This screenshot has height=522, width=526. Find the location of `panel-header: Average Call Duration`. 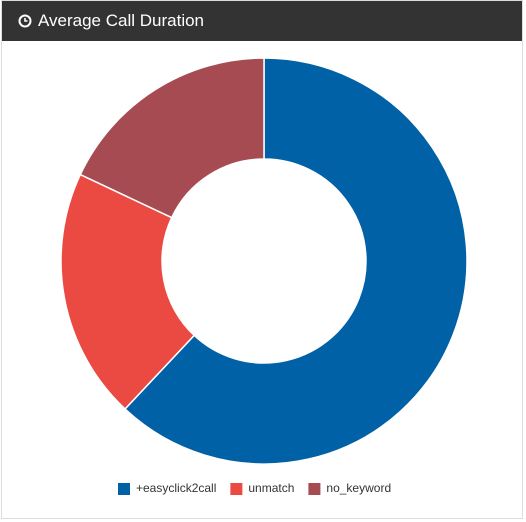

panel-header: Average Call Duration is located at coordinates (262, 21).